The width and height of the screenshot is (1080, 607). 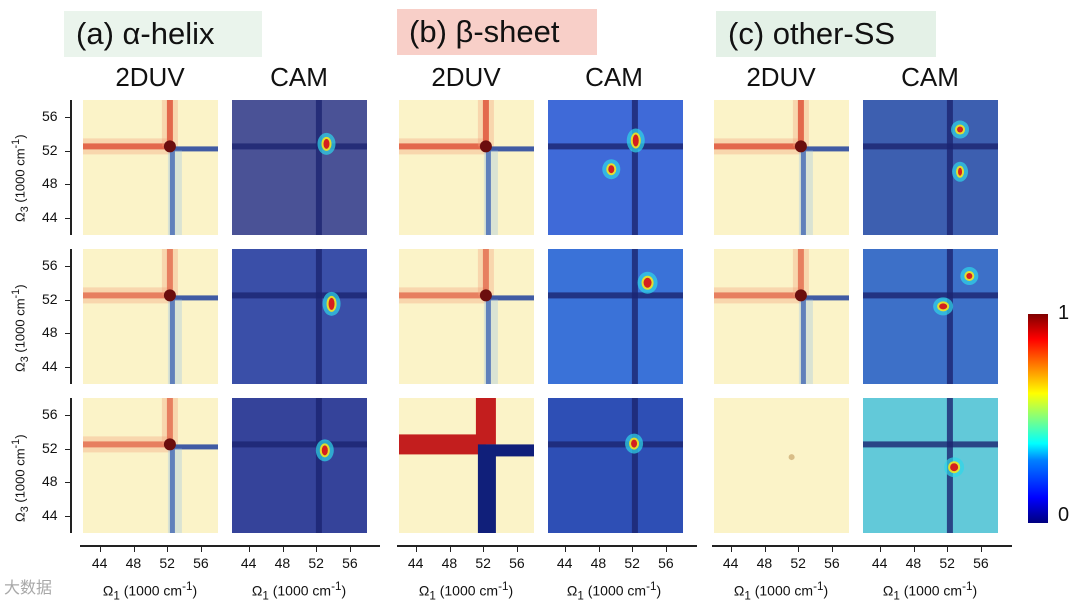 I want to click on heatmap-panel-a-cam-row2, so click(x=299, y=316).